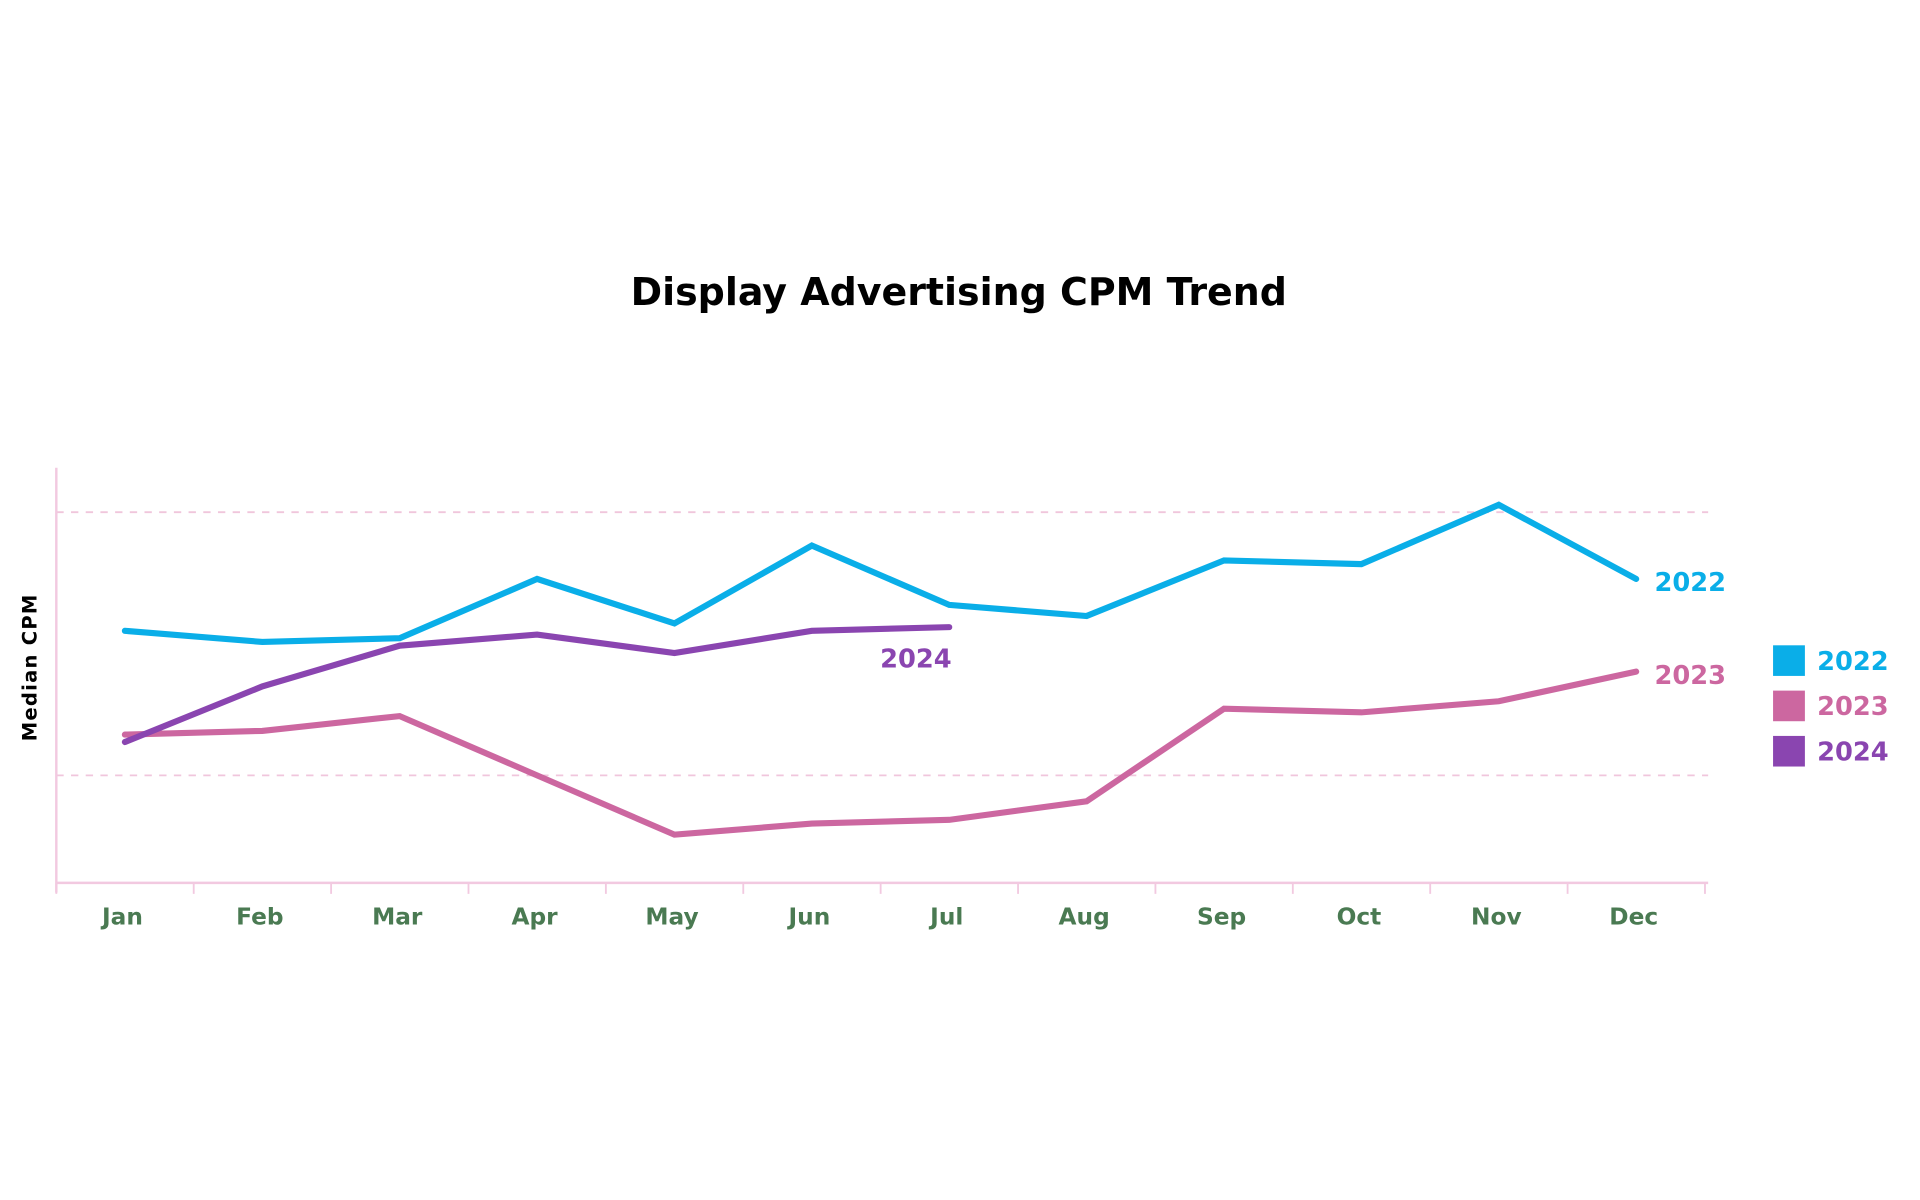 The width and height of the screenshot is (1920, 1200). I want to click on legend-label: 2023, so click(1853, 707).